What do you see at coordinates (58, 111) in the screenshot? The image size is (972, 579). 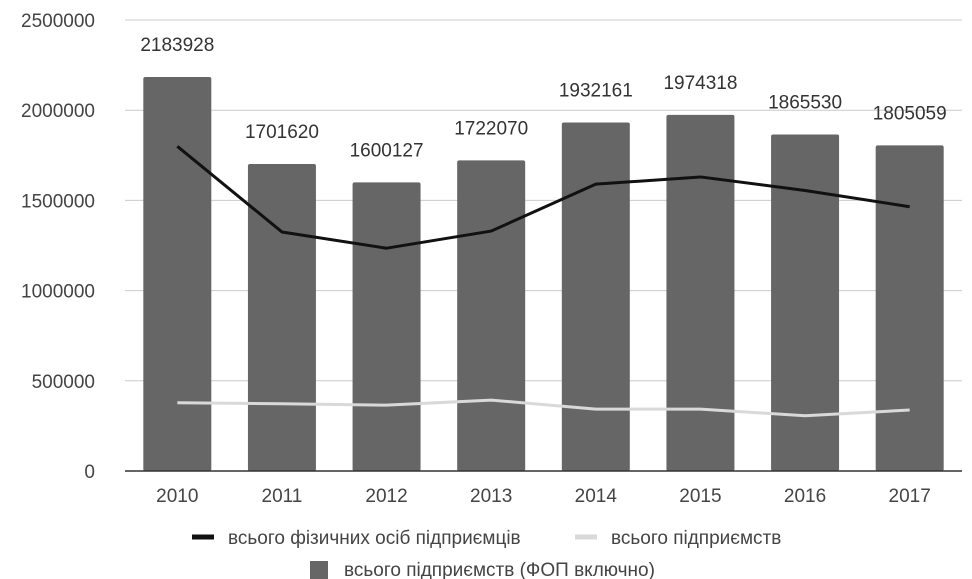 I see `y-tick-label: 2000000` at bounding box center [58, 111].